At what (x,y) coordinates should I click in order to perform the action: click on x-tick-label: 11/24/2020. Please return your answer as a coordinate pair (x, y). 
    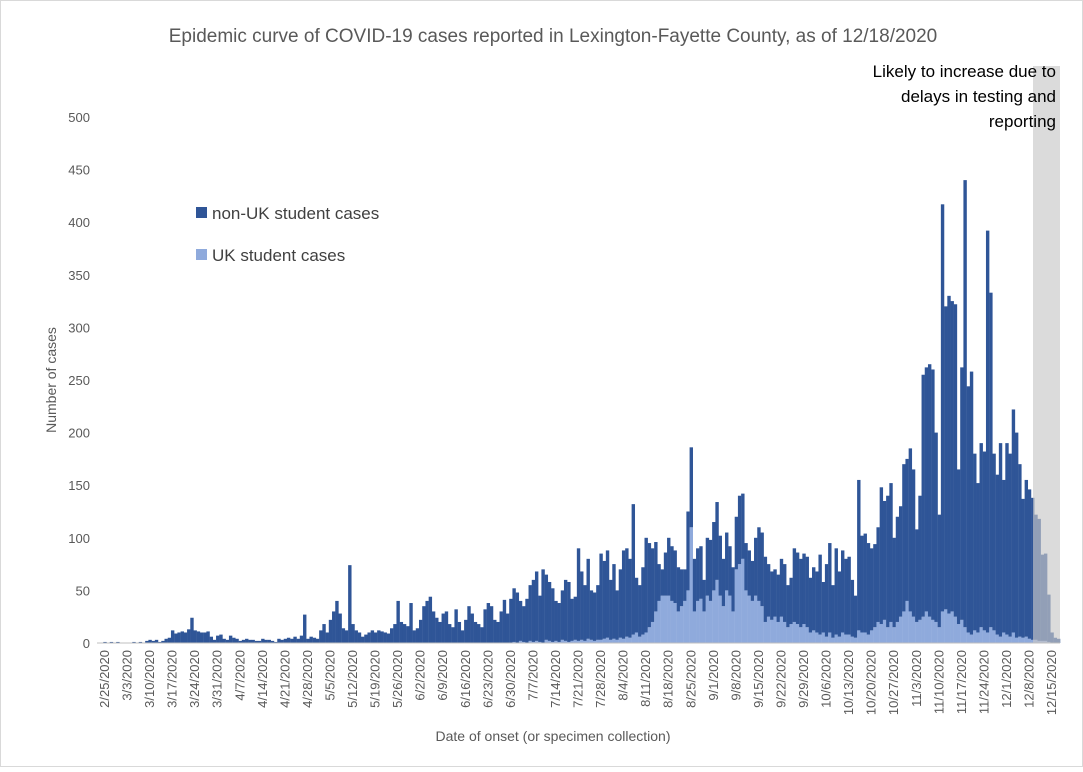
    Looking at the image, I should click on (983, 682).